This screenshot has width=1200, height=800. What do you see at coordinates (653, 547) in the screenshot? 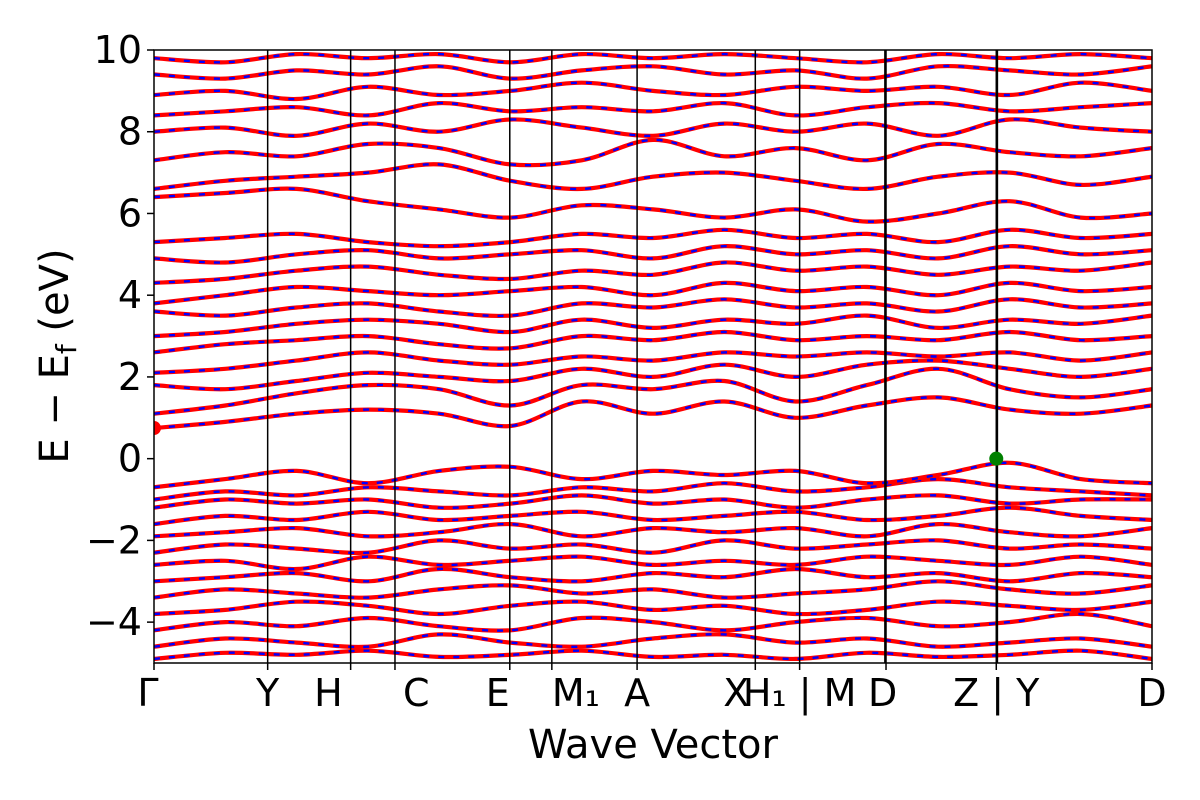
I see `band-8-spin-up-line` at bounding box center [653, 547].